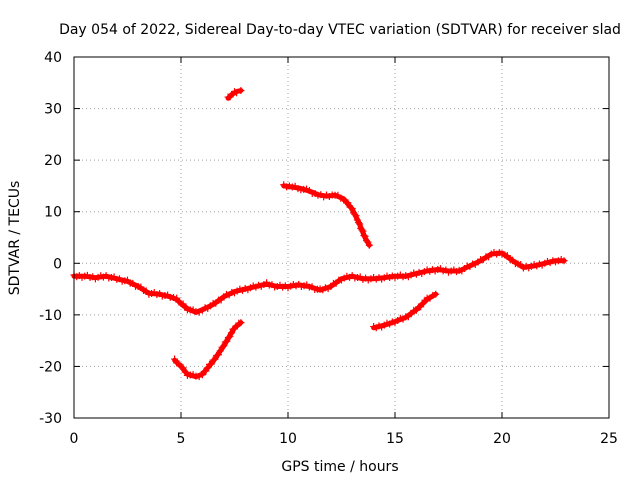 This screenshot has height=480, width=640. Describe the element at coordinates (74, 439) in the screenshot. I see `x-tick-label: 0` at that location.